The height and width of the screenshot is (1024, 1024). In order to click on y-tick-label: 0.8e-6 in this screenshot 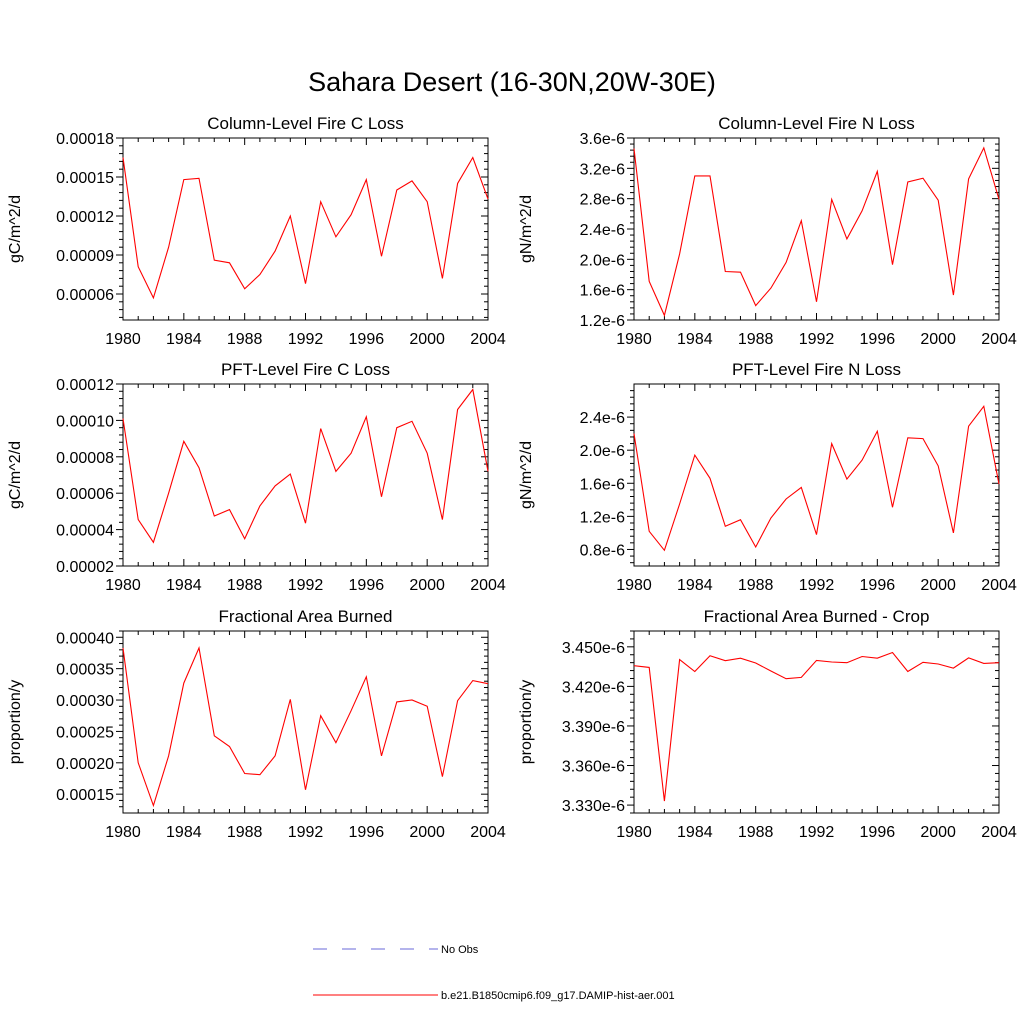, I will do `click(602, 550)`.